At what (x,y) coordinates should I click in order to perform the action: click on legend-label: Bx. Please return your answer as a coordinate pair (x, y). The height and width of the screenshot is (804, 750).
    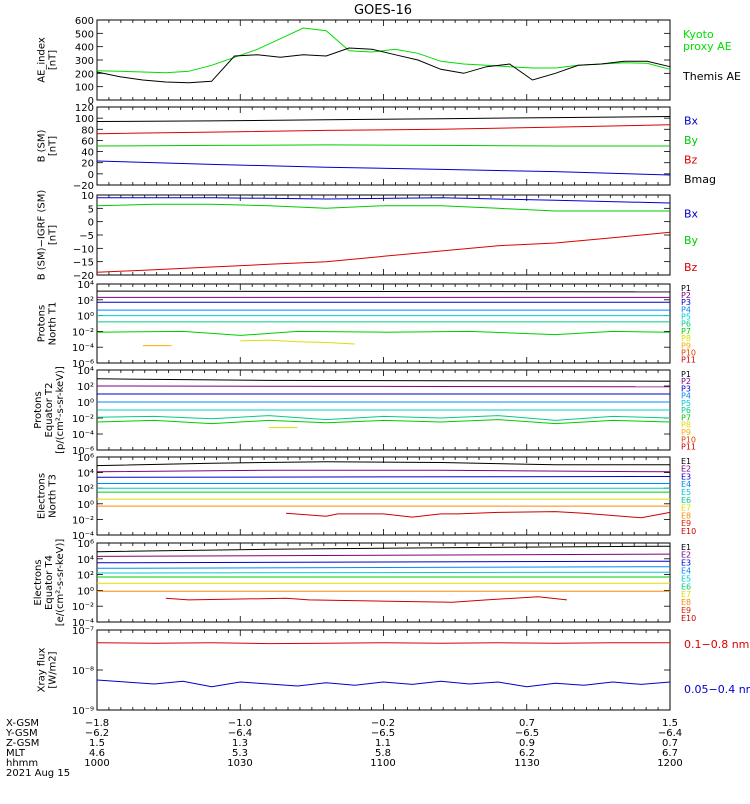
    Looking at the image, I should click on (691, 214).